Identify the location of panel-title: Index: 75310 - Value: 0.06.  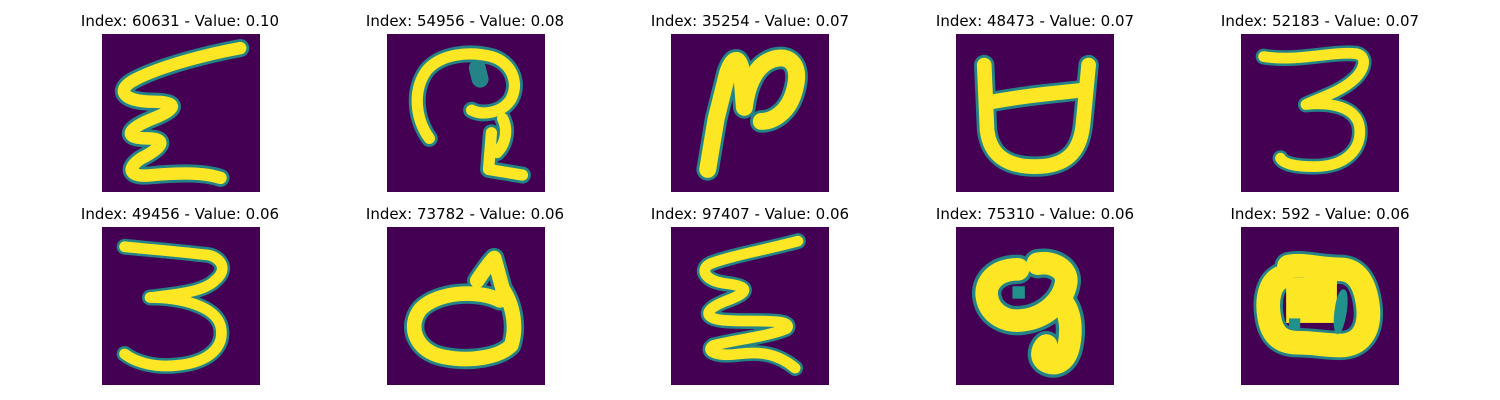
(1035, 214).